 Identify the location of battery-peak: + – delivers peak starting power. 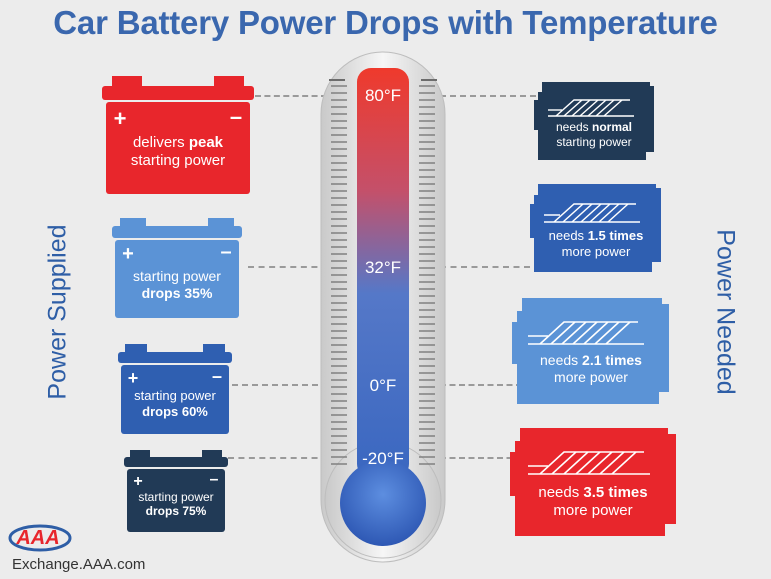
(178, 135).